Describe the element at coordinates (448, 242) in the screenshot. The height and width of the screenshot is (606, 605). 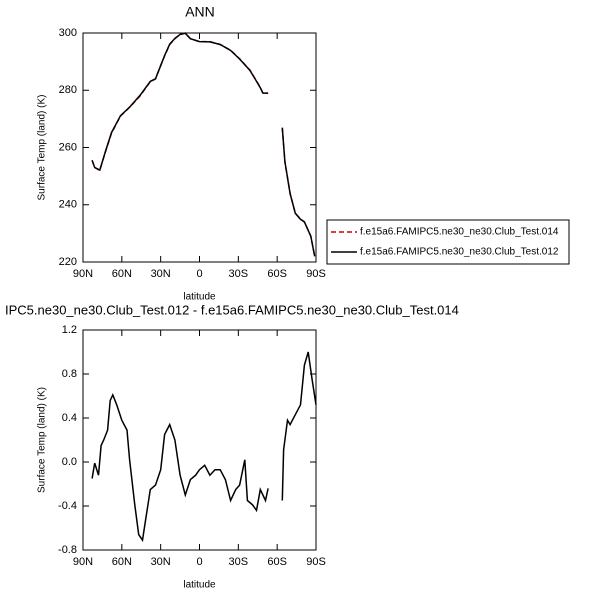
I see `legend-box` at that location.